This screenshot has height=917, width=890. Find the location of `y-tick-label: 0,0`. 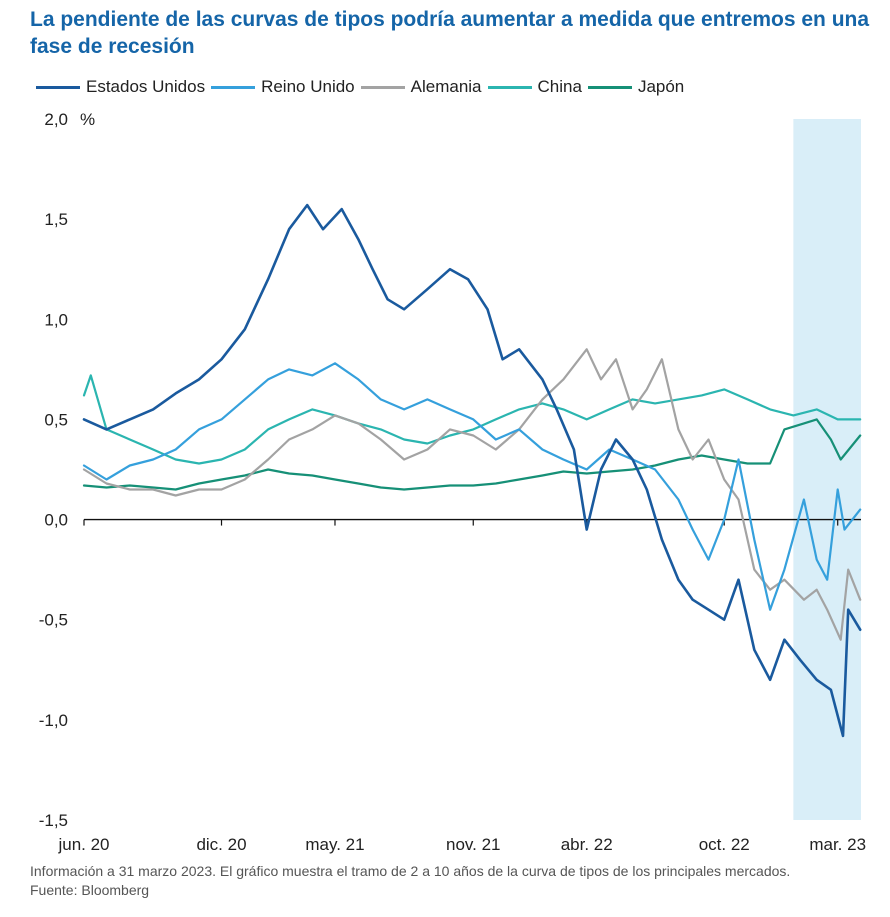

y-tick-label: 0,0 is located at coordinates (56, 520).